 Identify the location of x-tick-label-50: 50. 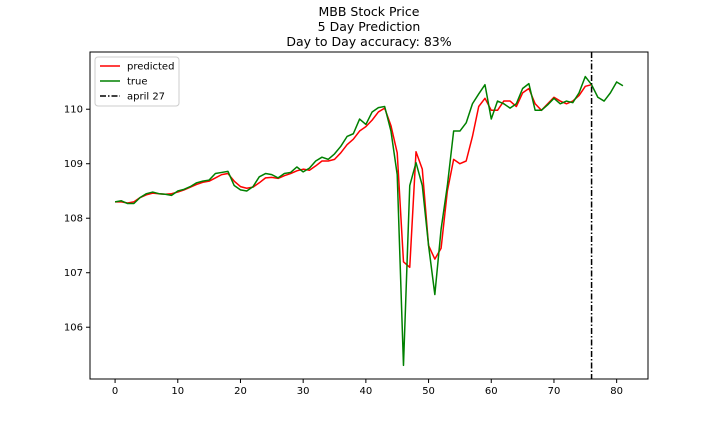
(428, 391).